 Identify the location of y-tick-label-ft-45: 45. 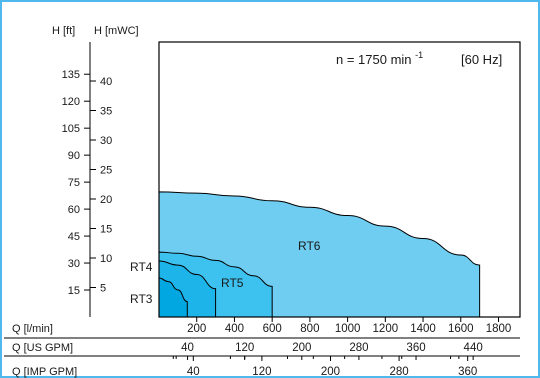
(74, 237).